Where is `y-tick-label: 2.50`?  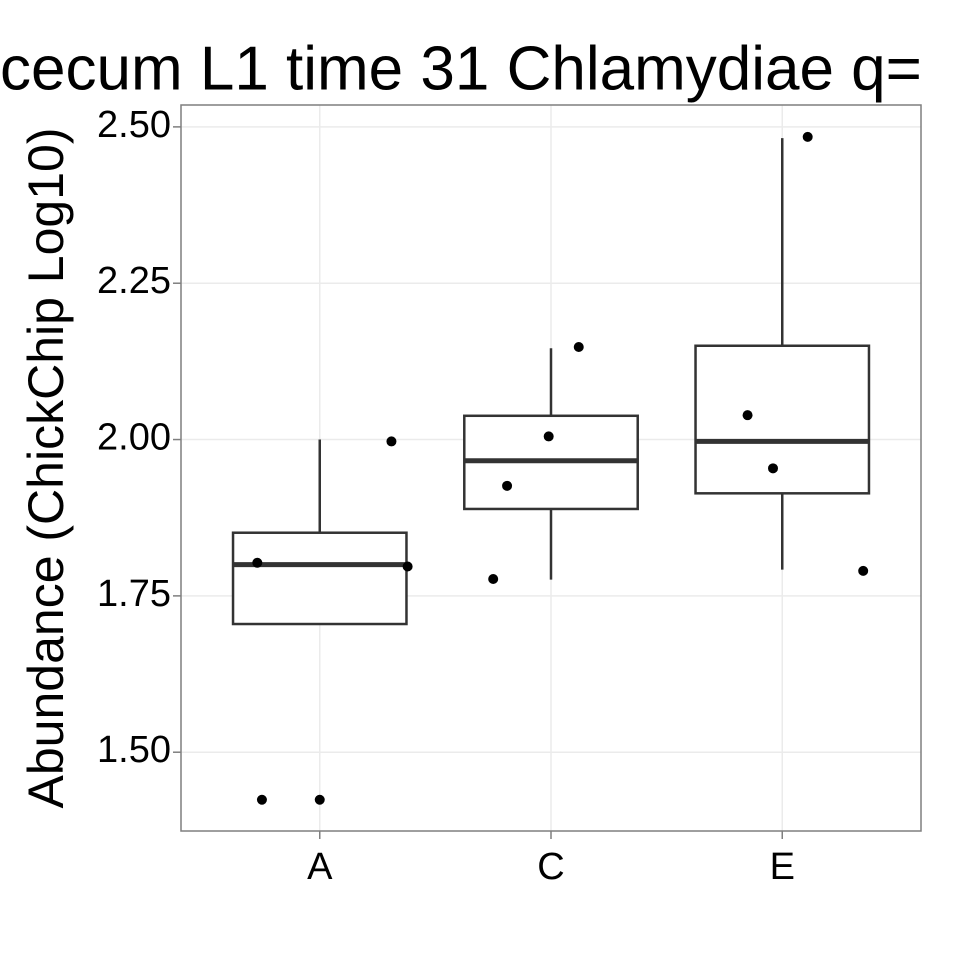 y-tick-label: 2.50 is located at coordinates (134, 125).